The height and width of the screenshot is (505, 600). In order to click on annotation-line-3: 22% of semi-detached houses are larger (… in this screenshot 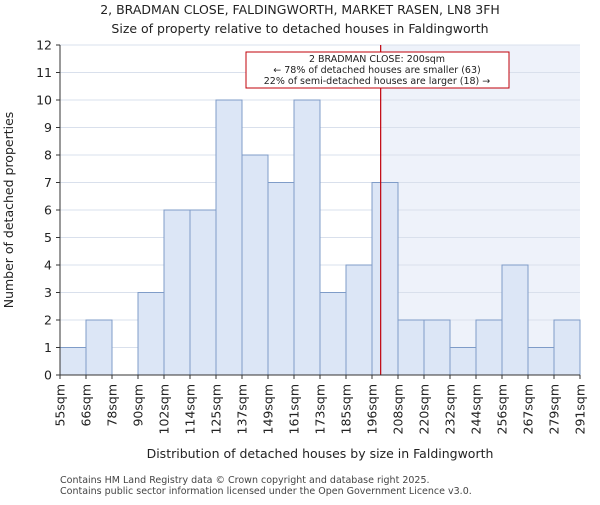, I will do `click(377, 81)`.